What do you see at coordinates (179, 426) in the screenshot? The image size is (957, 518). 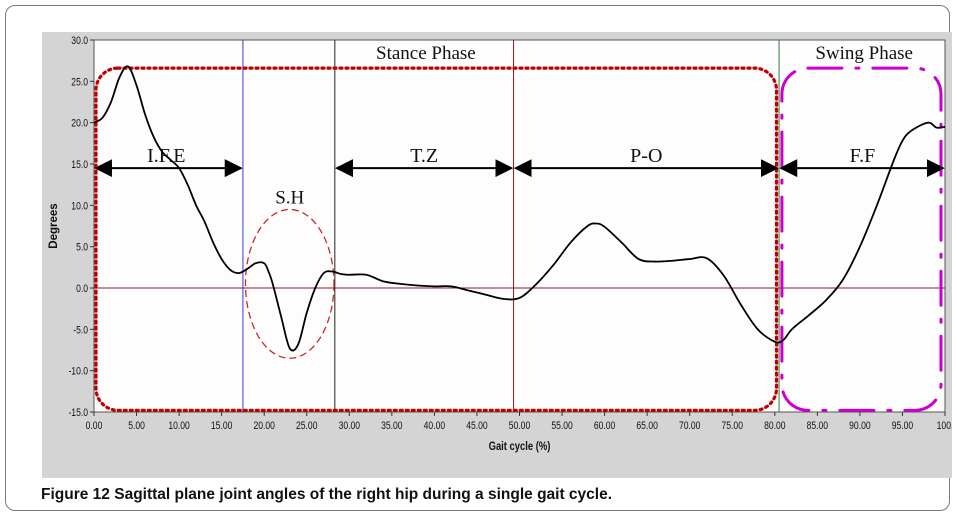 I see `x-tick-label: 10.00` at bounding box center [179, 426].